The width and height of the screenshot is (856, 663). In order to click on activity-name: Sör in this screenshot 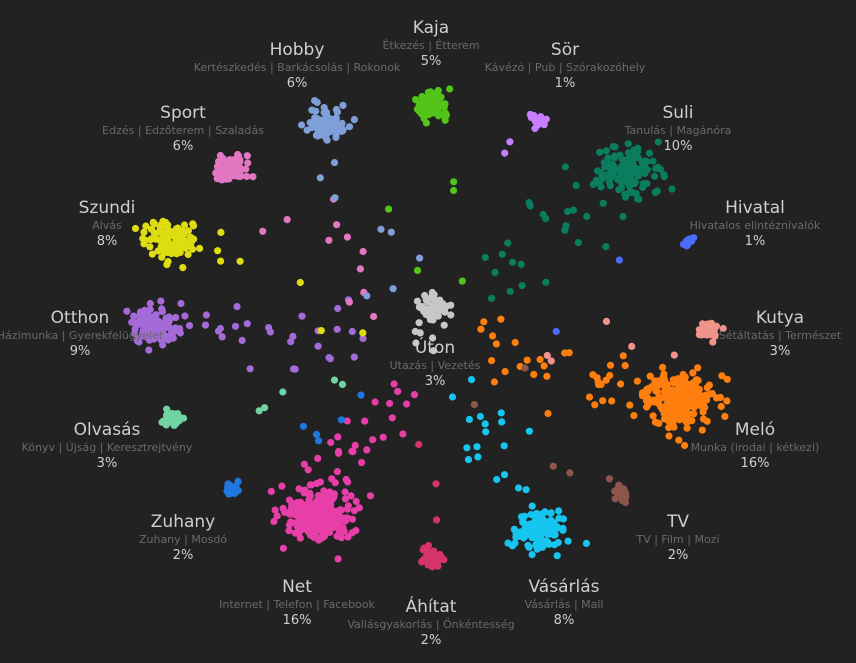, I will do `click(565, 50)`.